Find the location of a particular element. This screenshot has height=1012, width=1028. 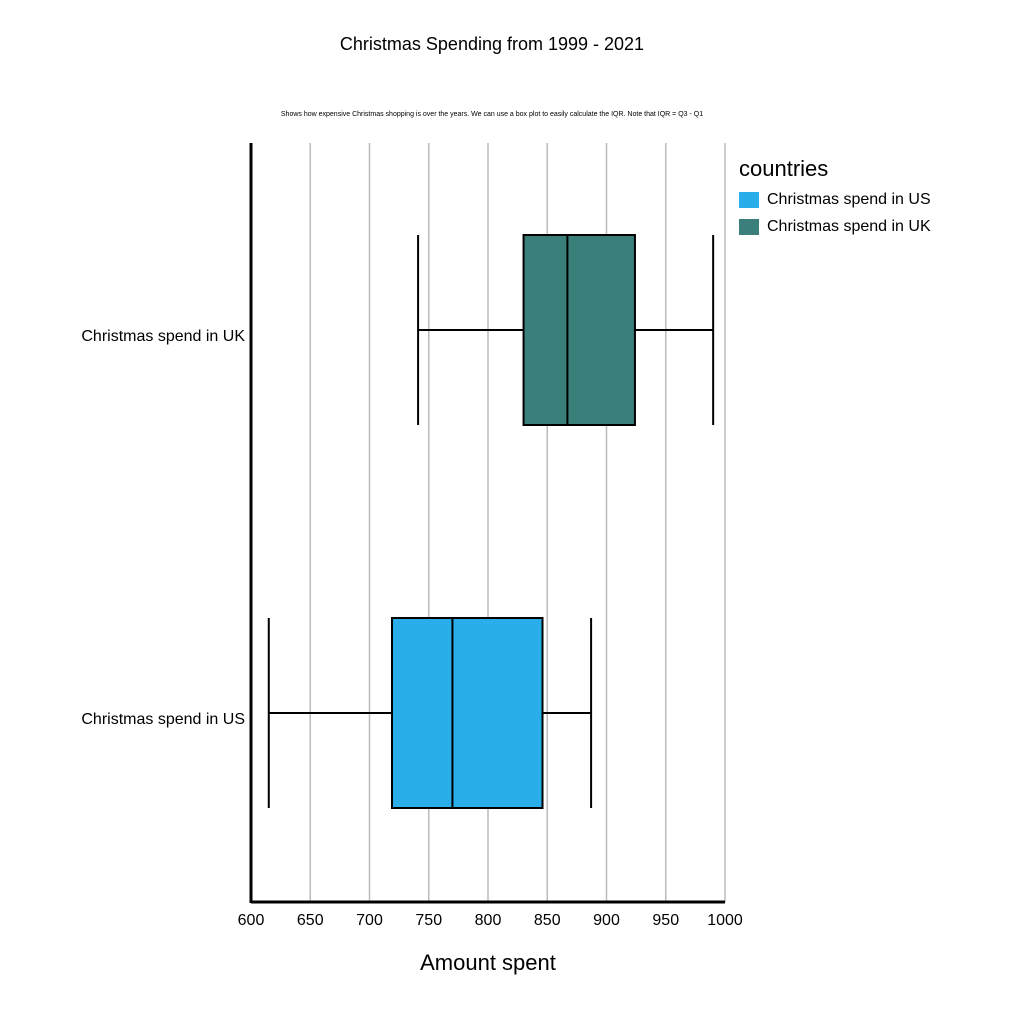

x-tick-label: 600 is located at coordinates (251, 920).